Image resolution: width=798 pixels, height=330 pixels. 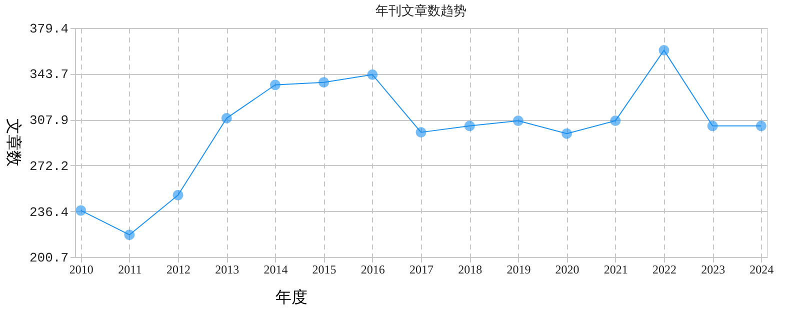 What do you see at coordinates (664, 269) in the screenshot?
I see `x-tick-label: 2022` at bounding box center [664, 269].